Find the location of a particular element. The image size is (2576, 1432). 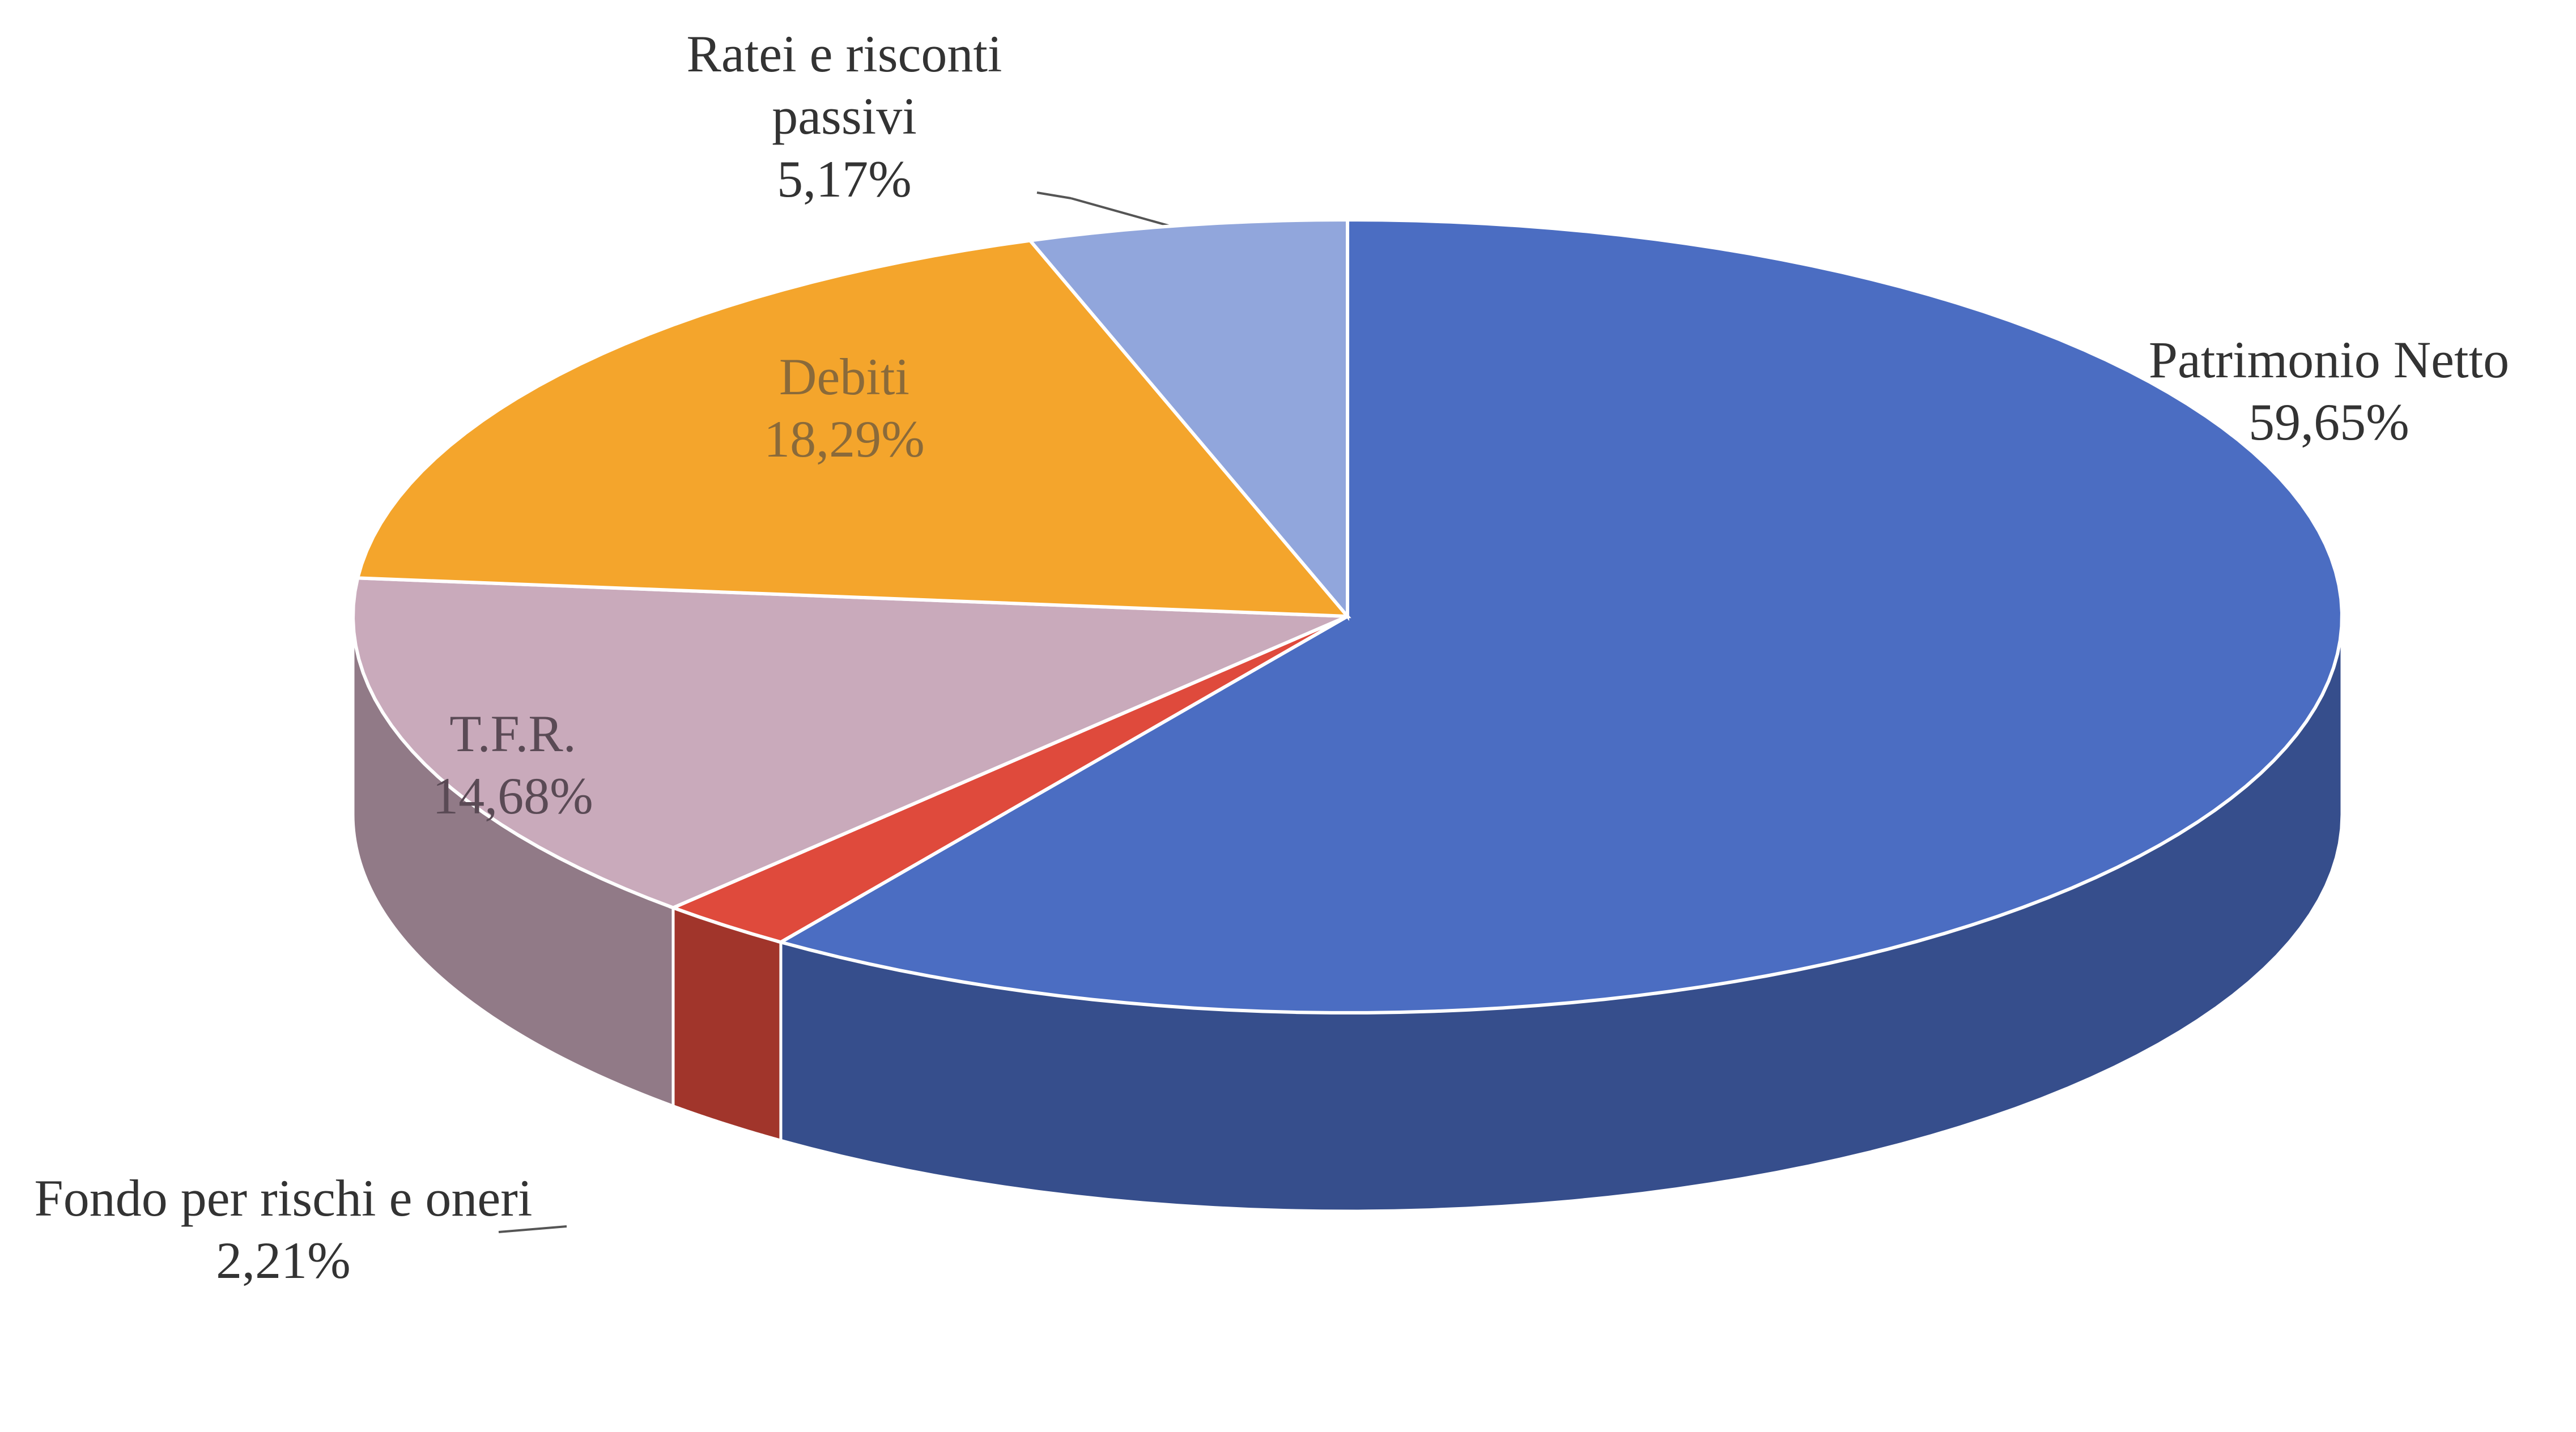

value-label: 59,65% is located at coordinates (2328, 422).